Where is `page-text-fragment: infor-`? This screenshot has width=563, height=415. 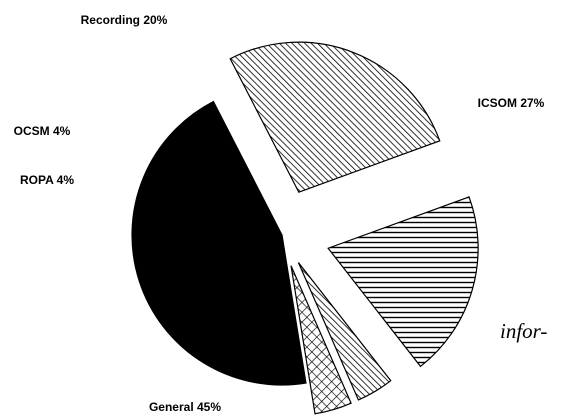 page-text-fragment: infor- is located at coordinates (524, 331).